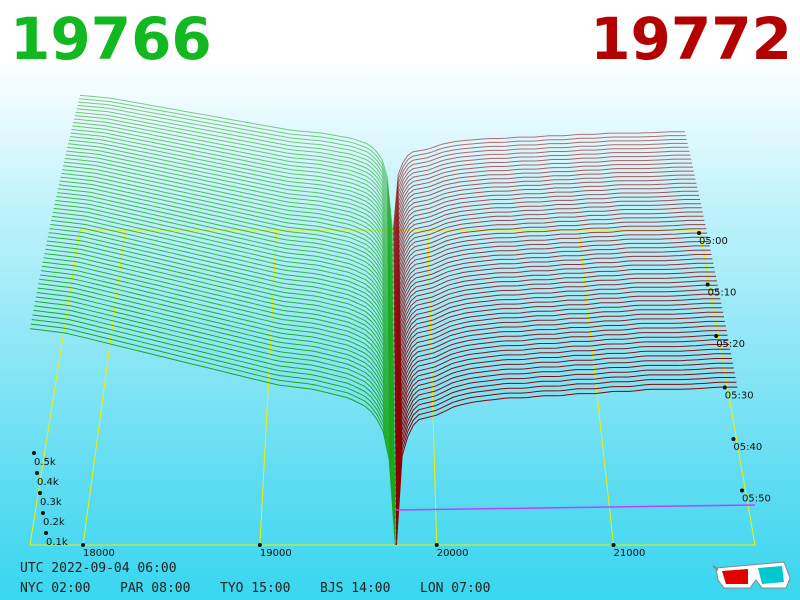 The height and width of the screenshot is (600, 800). Describe the element at coordinates (40, 493) in the screenshot. I see `y-tick-dot-0.3k` at that location.